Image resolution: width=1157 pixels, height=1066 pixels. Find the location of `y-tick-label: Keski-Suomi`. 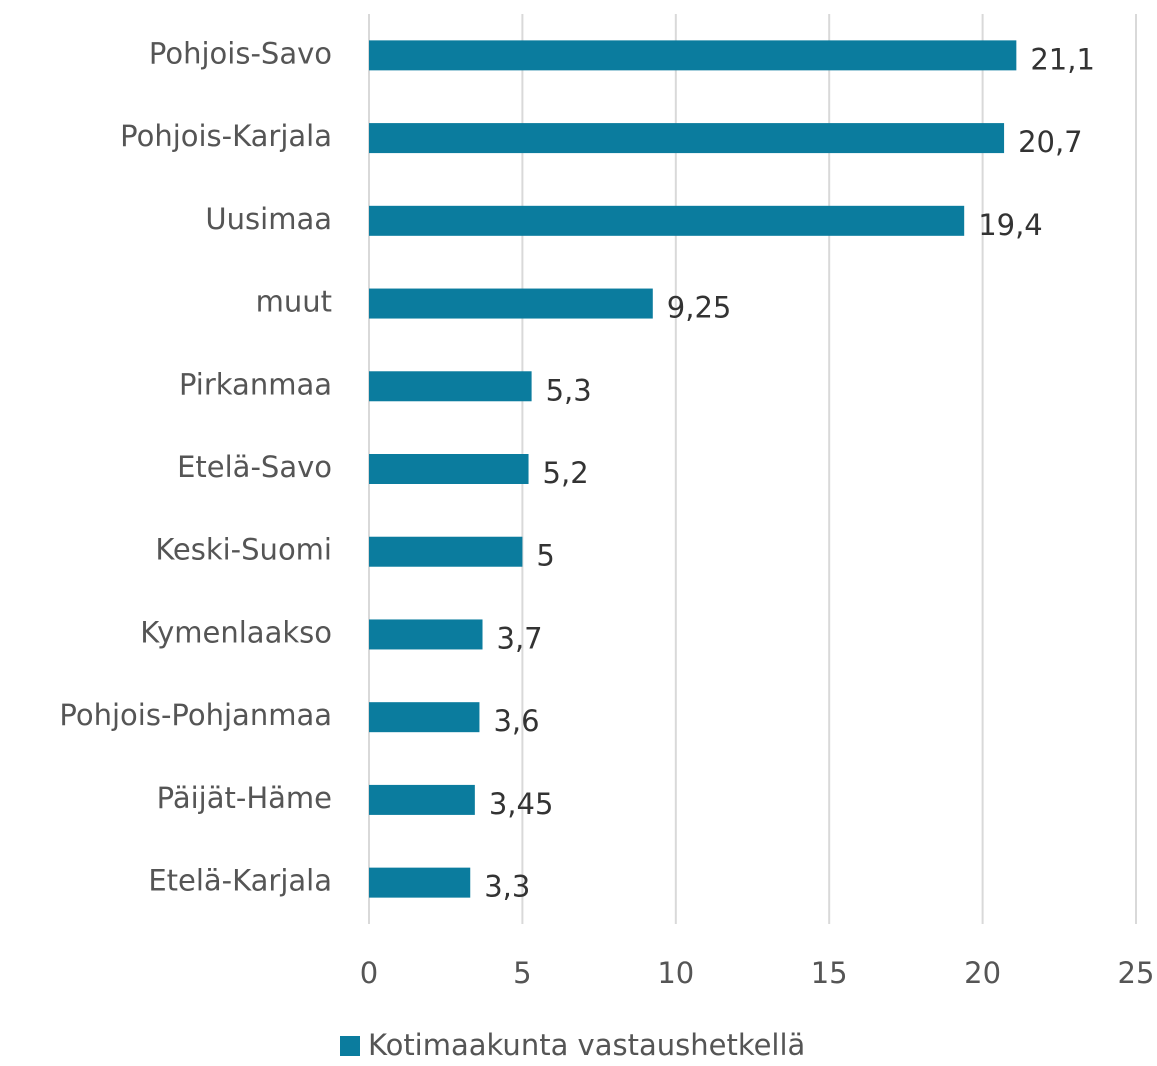

y-tick-label: Keski-Suomi is located at coordinates (243, 550).